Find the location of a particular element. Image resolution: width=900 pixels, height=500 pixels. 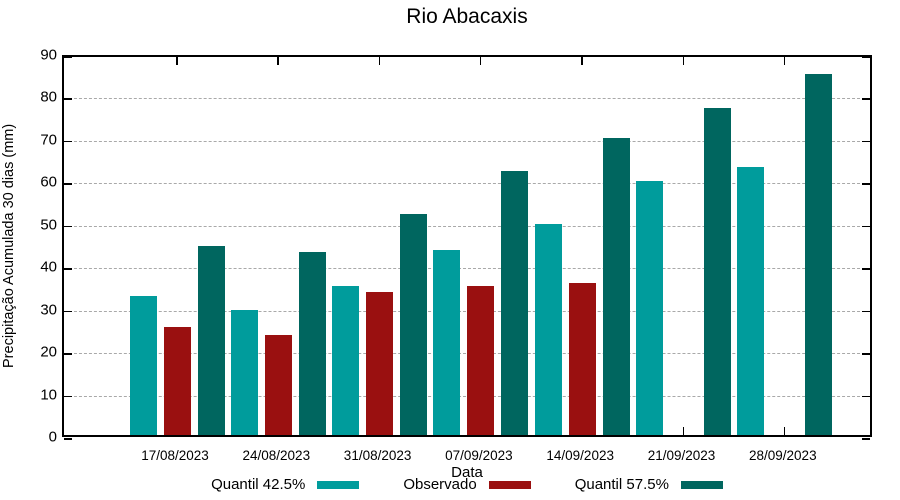

x-tick-label: 07/09/2023 is located at coordinates (479, 455).